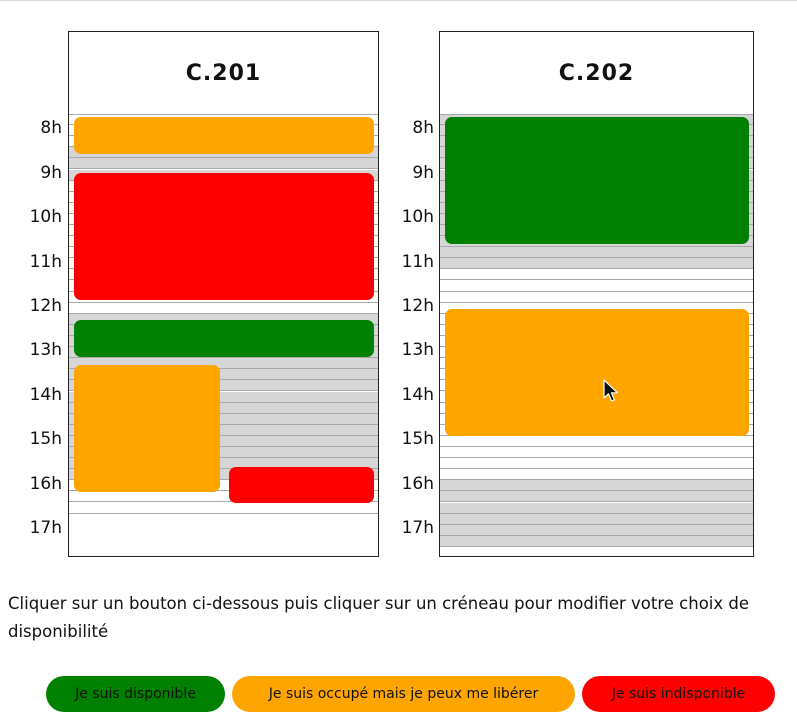 Image resolution: width=797 pixels, height=727 pixels. Describe the element at coordinates (223, 73) in the screenshot. I see `room-title: C.201` at that location.